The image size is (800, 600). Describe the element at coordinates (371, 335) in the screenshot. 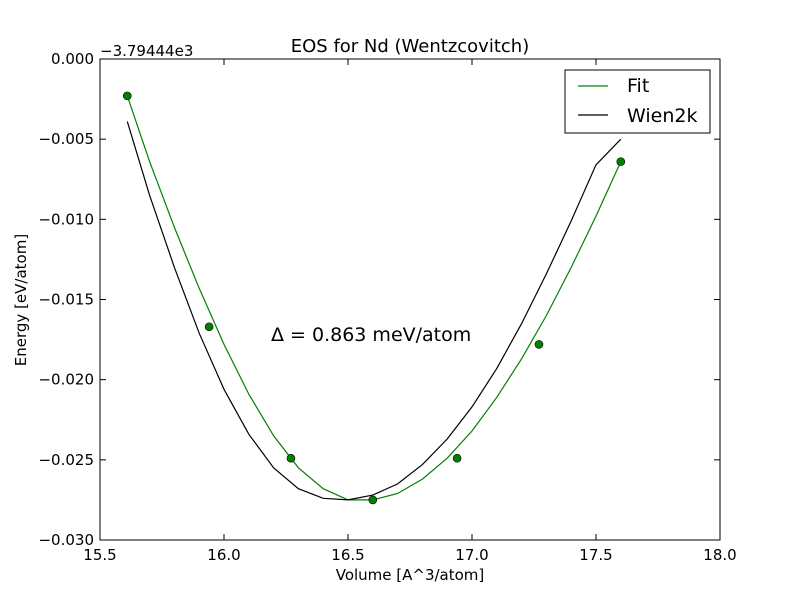

I see `delta-annotation: Δ = 0.863 meV/atom` at that location.